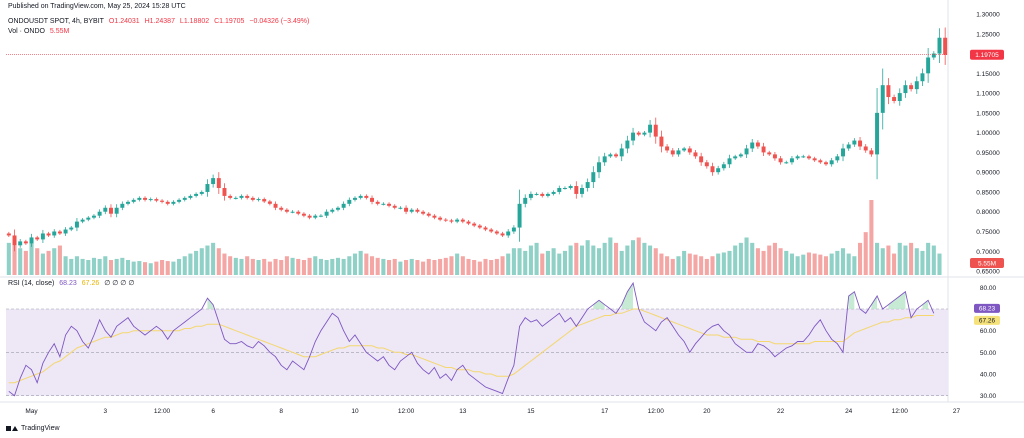 The height and width of the screenshot is (438, 1024). I want to click on open-value: O1.24031, so click(124, 21).